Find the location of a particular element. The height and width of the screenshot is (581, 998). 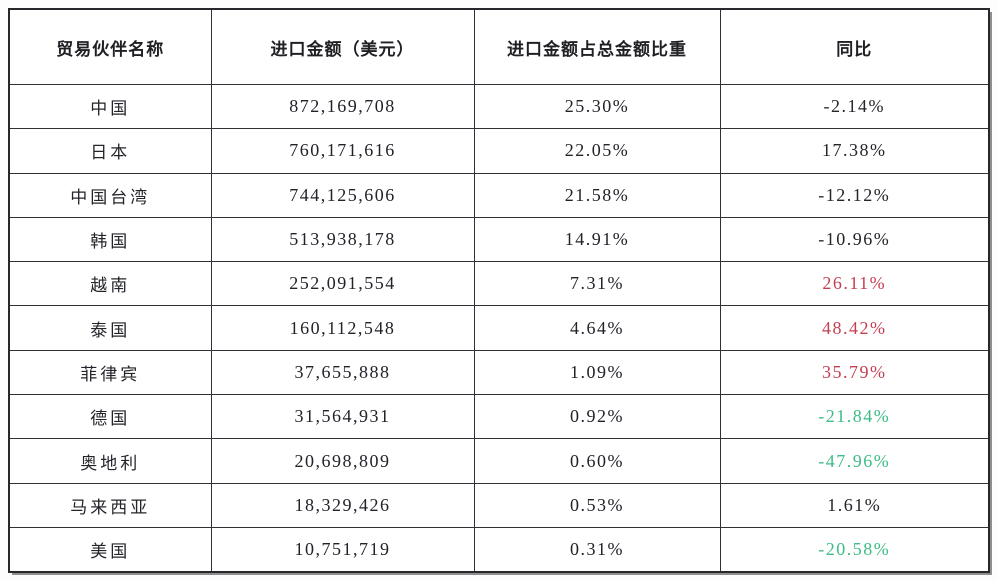

table-row: 越南 252,091,554 7.31% 26.11% is located at coordinates (499, 284).